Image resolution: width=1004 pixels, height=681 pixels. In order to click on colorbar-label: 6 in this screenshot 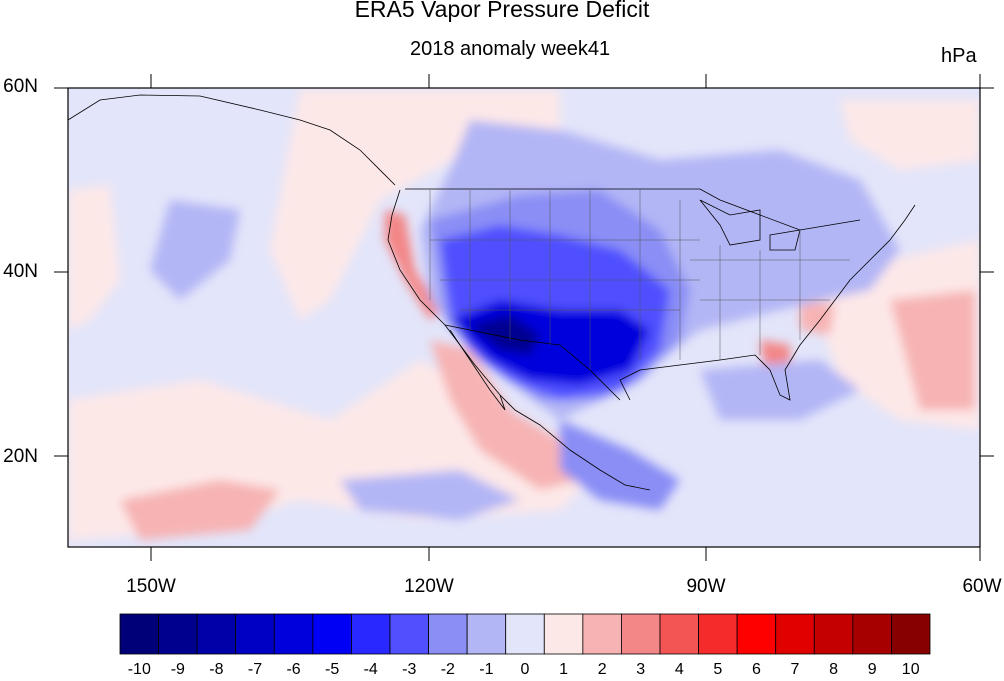, I will do `click(756, 669)`.